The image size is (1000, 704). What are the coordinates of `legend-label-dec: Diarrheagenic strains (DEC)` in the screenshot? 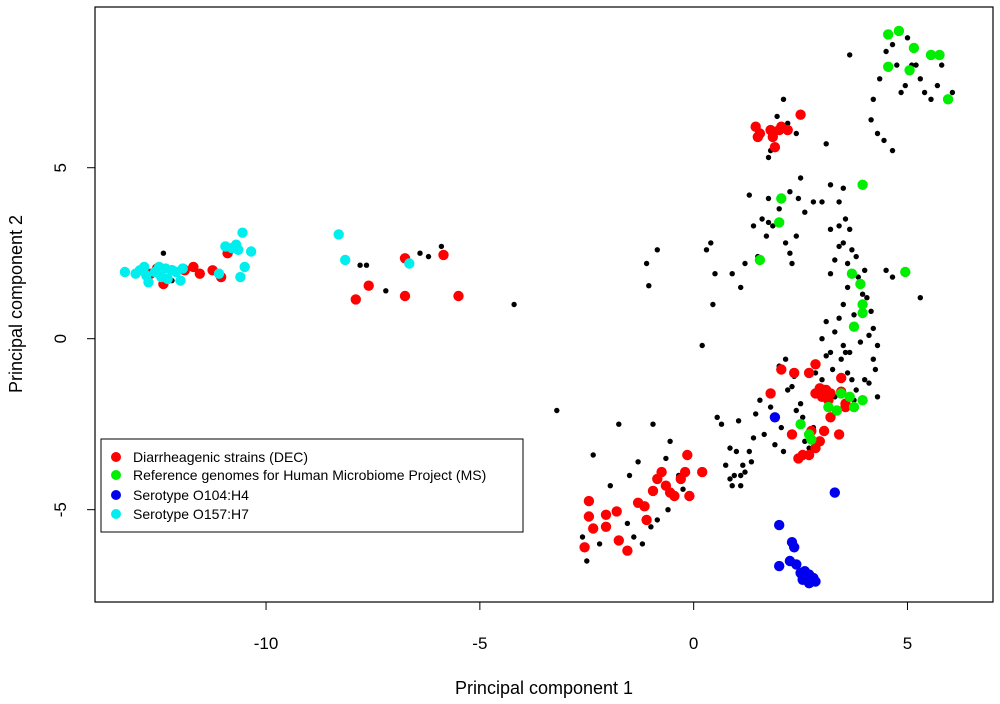 It's located at (220, 457).